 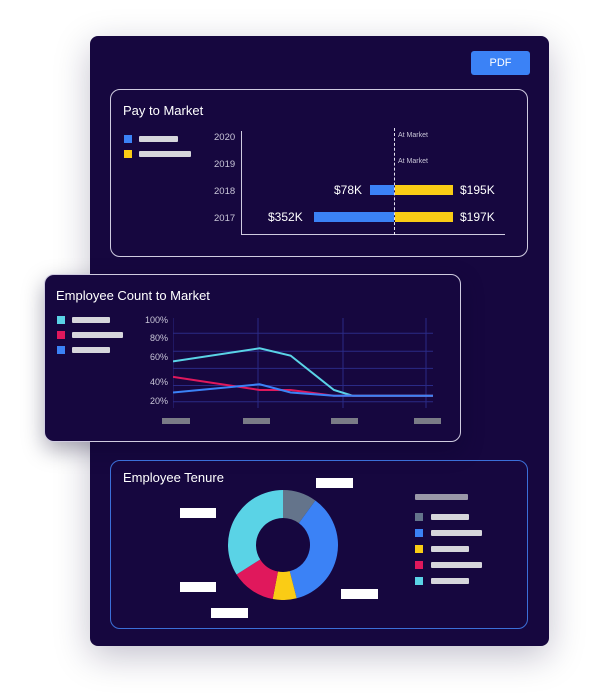 What do you see at coordinates (500, 63) in the screenshot?
I see `pdf-export-button: PDF` at bounding box center [500, 63].